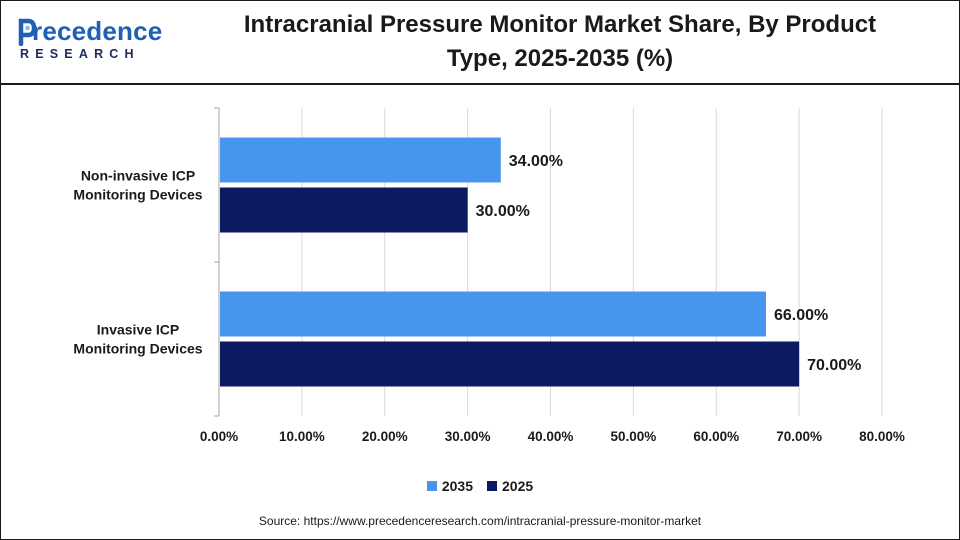 This screenshot has width=960, height=540. Describe the element at coordinates (468, 436) in the screenshot. I see `x-tick-label: 30.00%` at that location.